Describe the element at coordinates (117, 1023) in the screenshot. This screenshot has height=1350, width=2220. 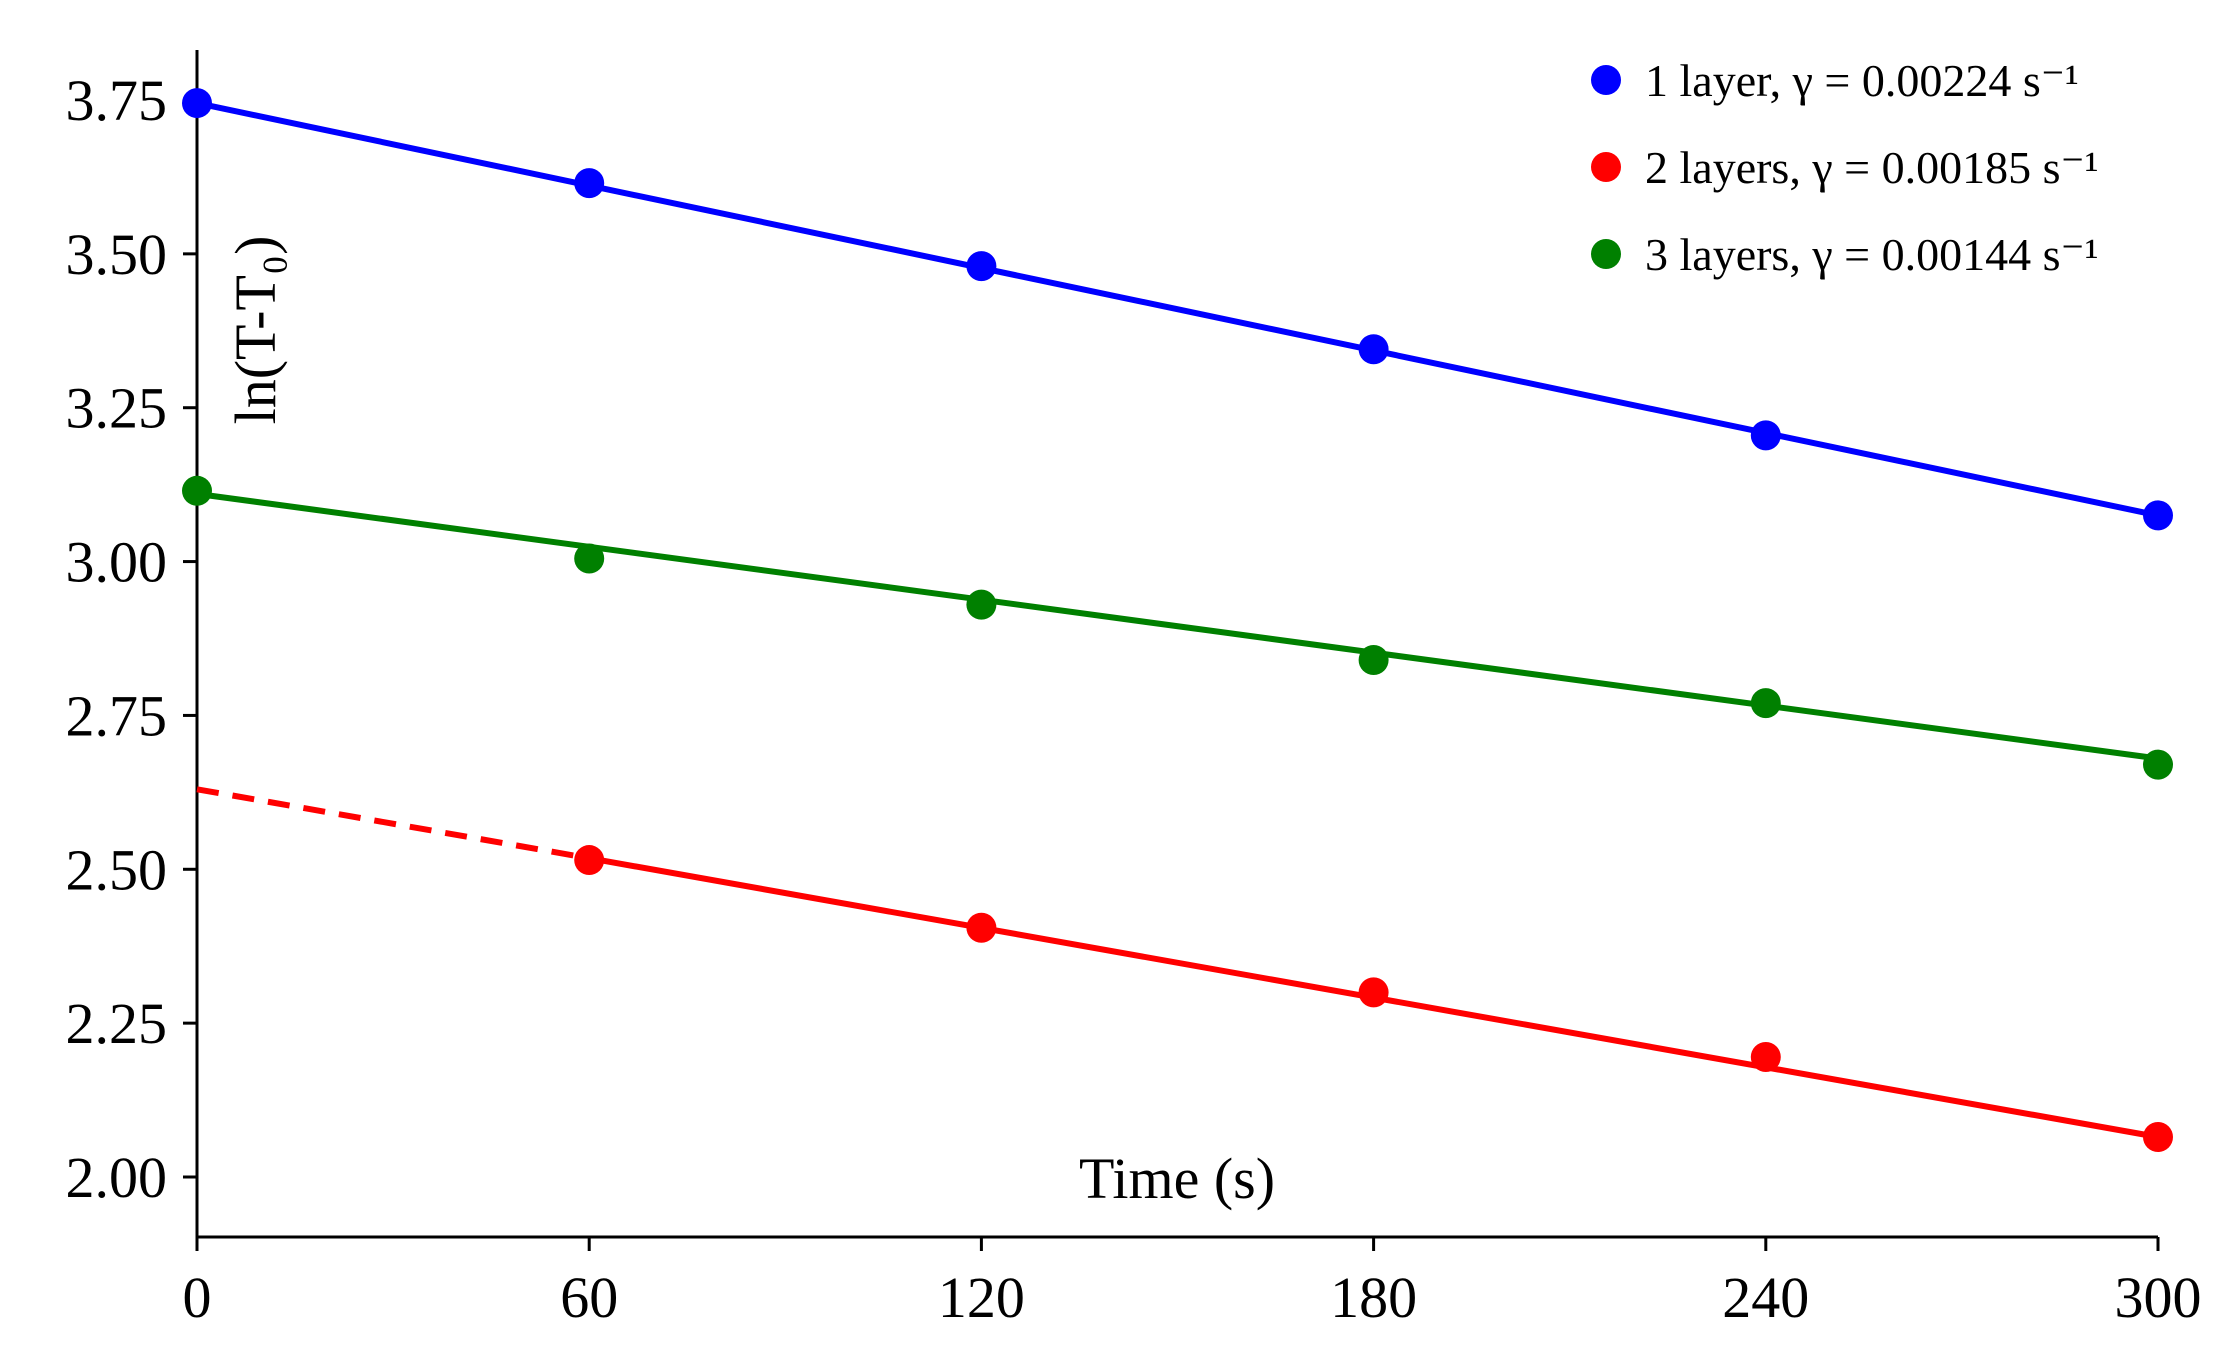
I see `y-tick-label: 2.25` at that location.